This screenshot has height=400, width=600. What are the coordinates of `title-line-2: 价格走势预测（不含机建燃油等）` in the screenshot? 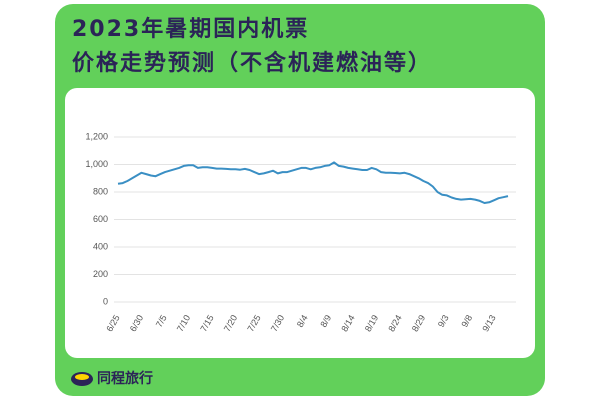 It's located at (252, 63).